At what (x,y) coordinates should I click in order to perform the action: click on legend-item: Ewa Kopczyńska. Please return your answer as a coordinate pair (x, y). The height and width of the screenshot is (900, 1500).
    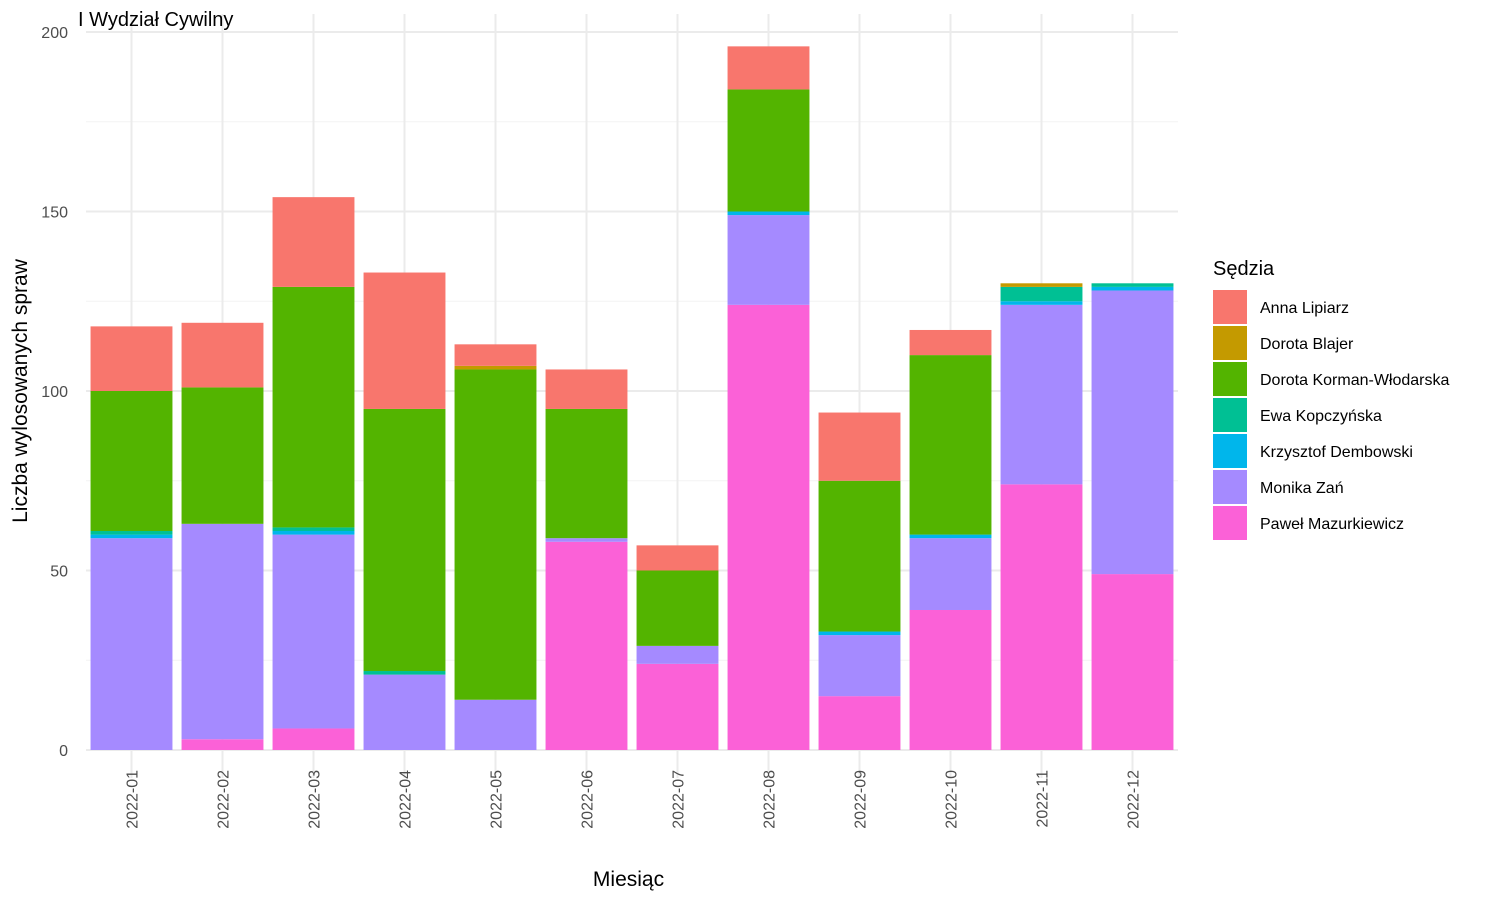
    Looking at the image, I should click on (1297, 415).